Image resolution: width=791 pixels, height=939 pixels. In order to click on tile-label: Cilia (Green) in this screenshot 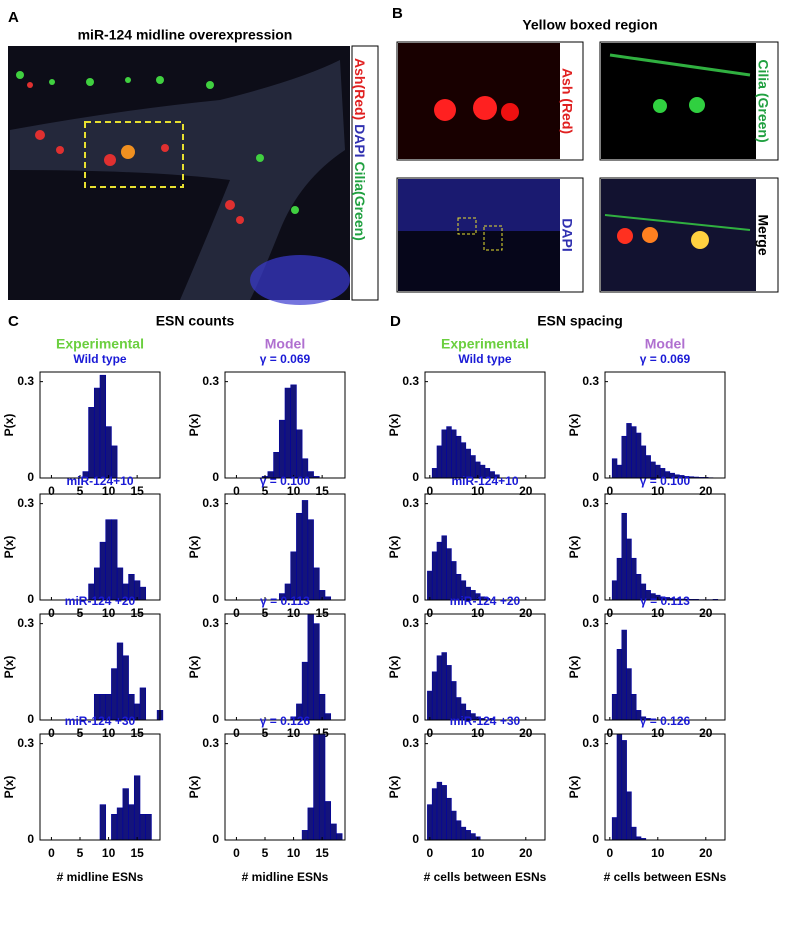, I will do `click(763, 100)`.